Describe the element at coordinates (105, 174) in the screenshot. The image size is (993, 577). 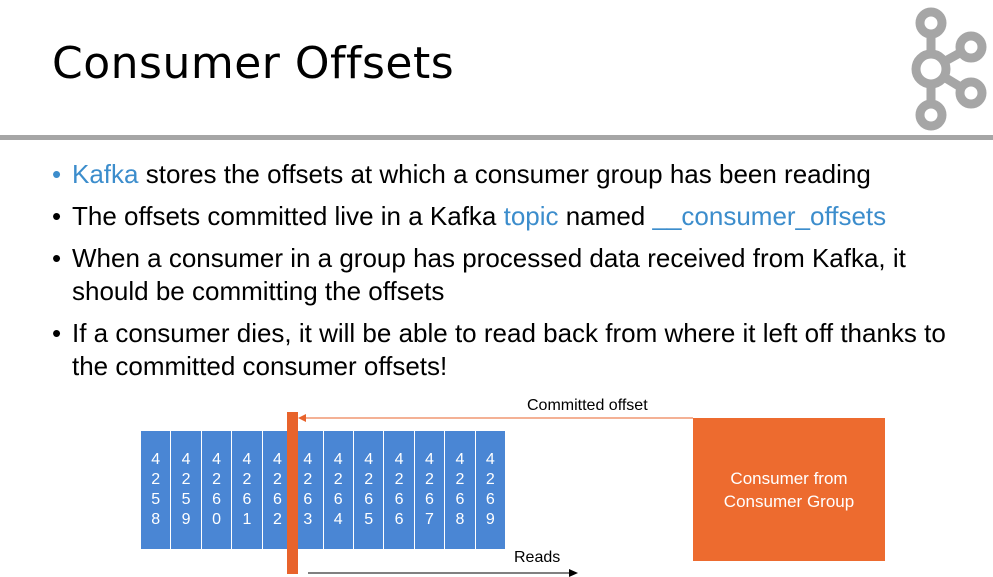
I see `highlighted-text: Kafka` at that location.